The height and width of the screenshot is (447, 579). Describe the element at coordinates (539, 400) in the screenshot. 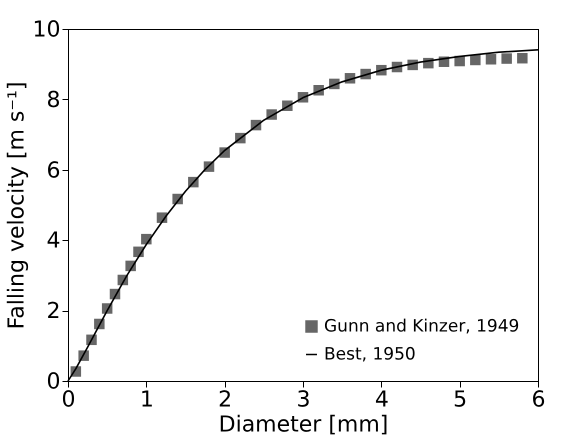

I see `x-tick-label: 6` at that location.